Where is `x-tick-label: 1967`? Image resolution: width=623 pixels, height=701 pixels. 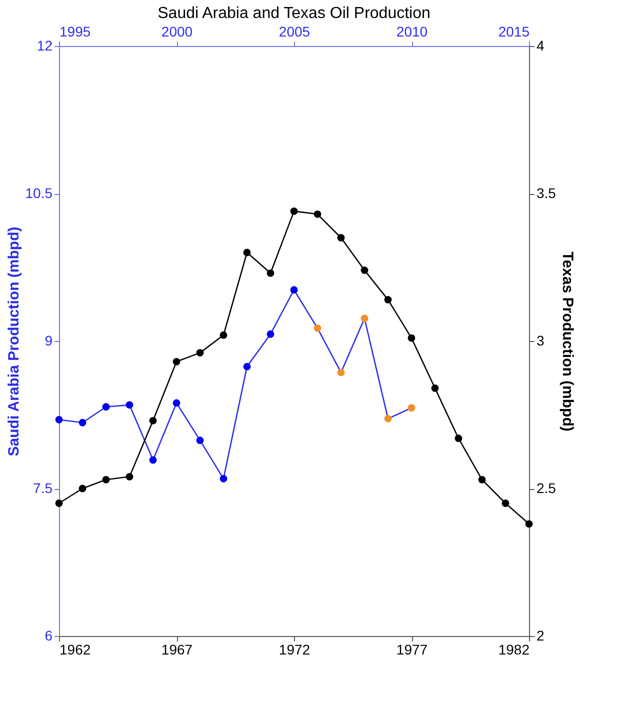 x-tick-label: 1967 is located at coordinates (177, 650).